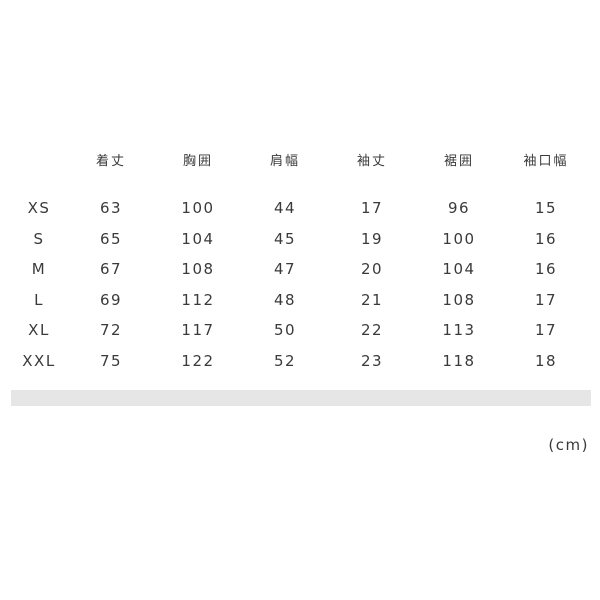  Describe the element at coordinates (39, 269) in the screenshot. I see `size-label: M` at that location.